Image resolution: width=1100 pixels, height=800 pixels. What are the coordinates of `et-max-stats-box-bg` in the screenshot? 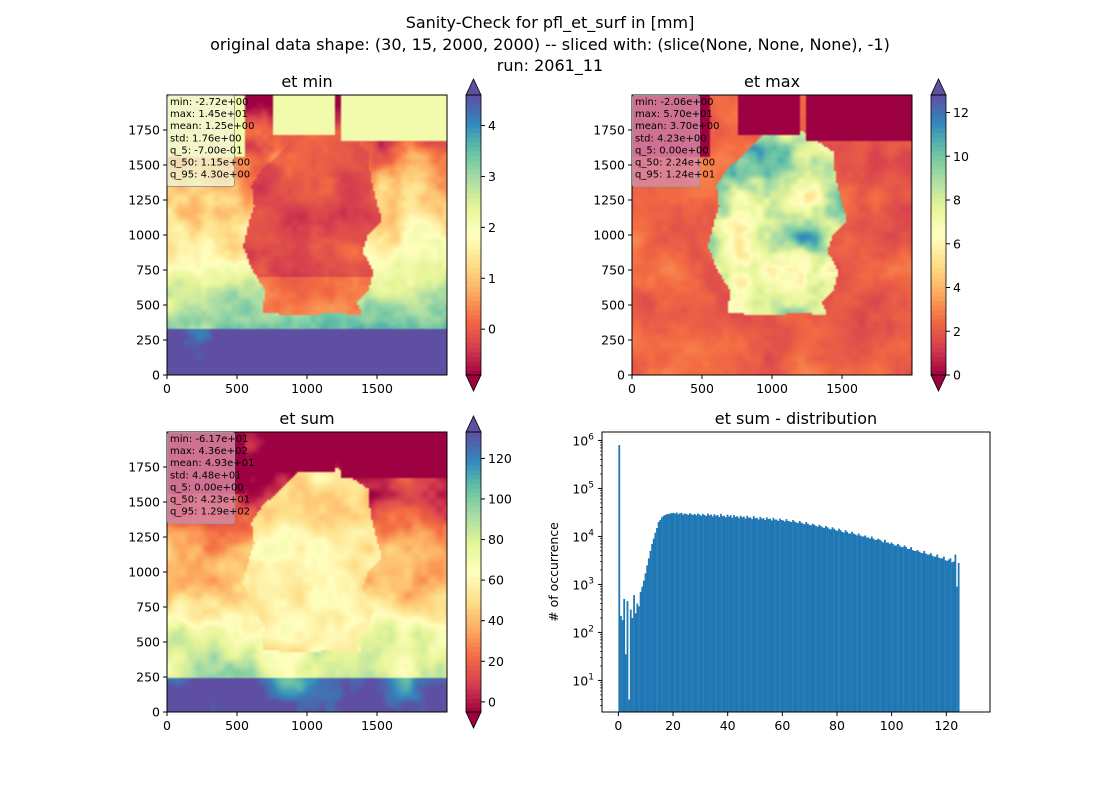 It's located at (666, 141).